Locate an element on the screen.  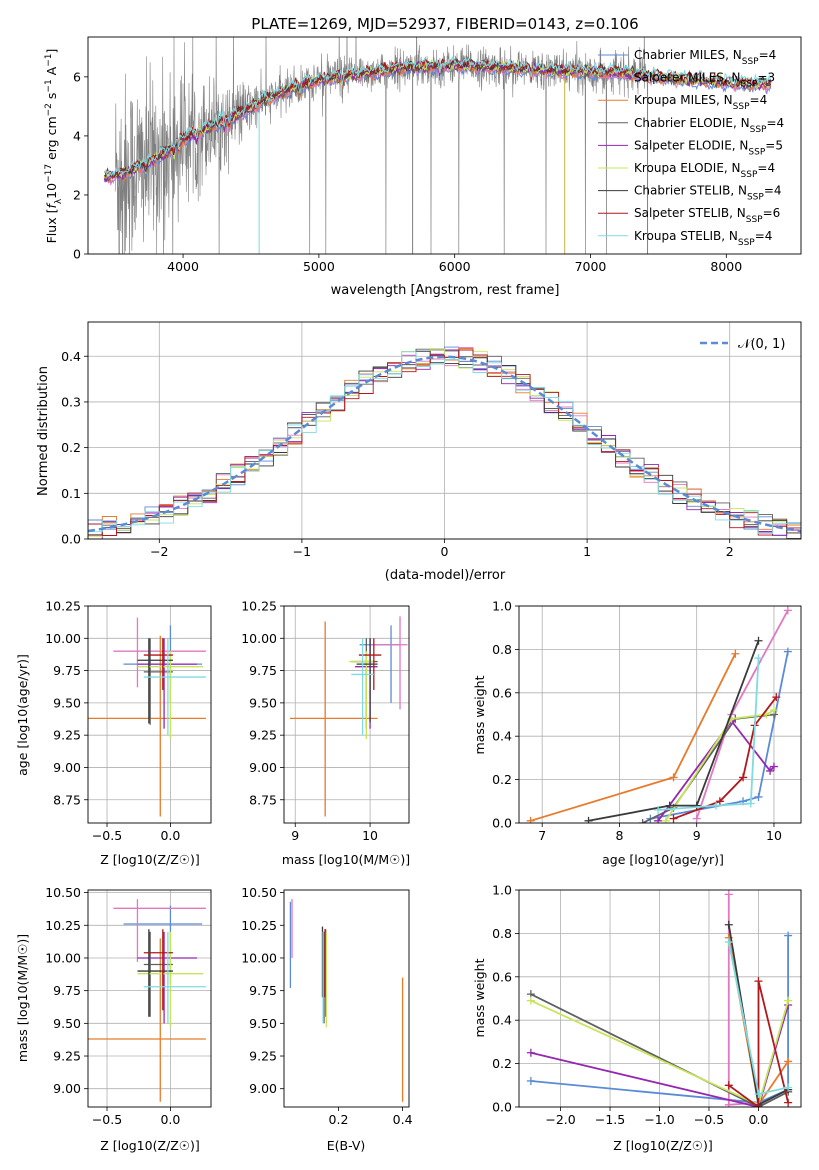
residual-plot-area is located at coordinates (444, 442).